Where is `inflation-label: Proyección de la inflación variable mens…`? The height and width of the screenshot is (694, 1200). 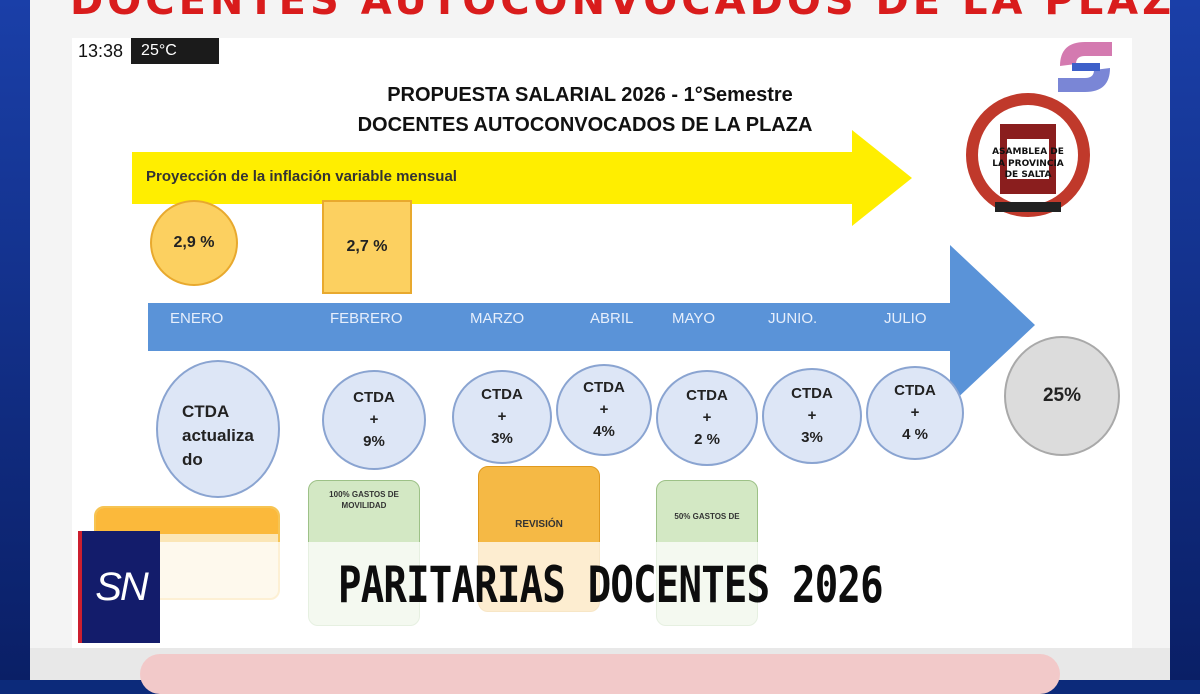 inflation-label: Proyección de la inflación variable mens… is located at coordinates (301, 176).